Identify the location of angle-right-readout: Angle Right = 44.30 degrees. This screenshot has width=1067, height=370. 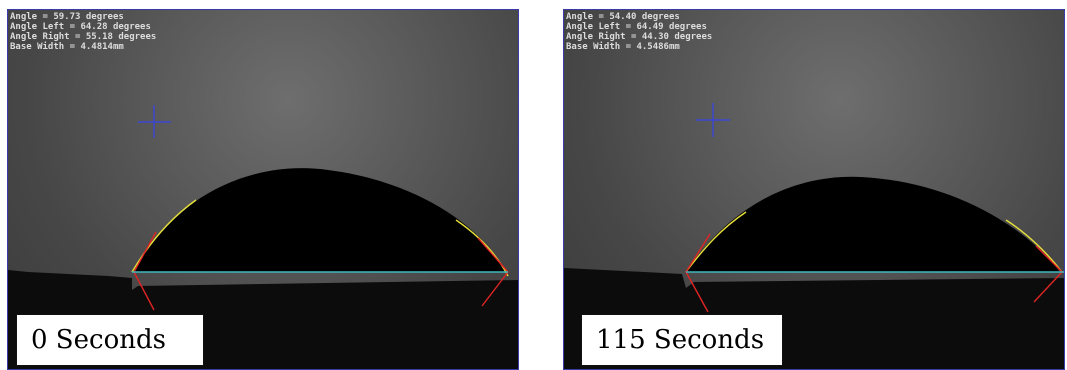
(639, 37).